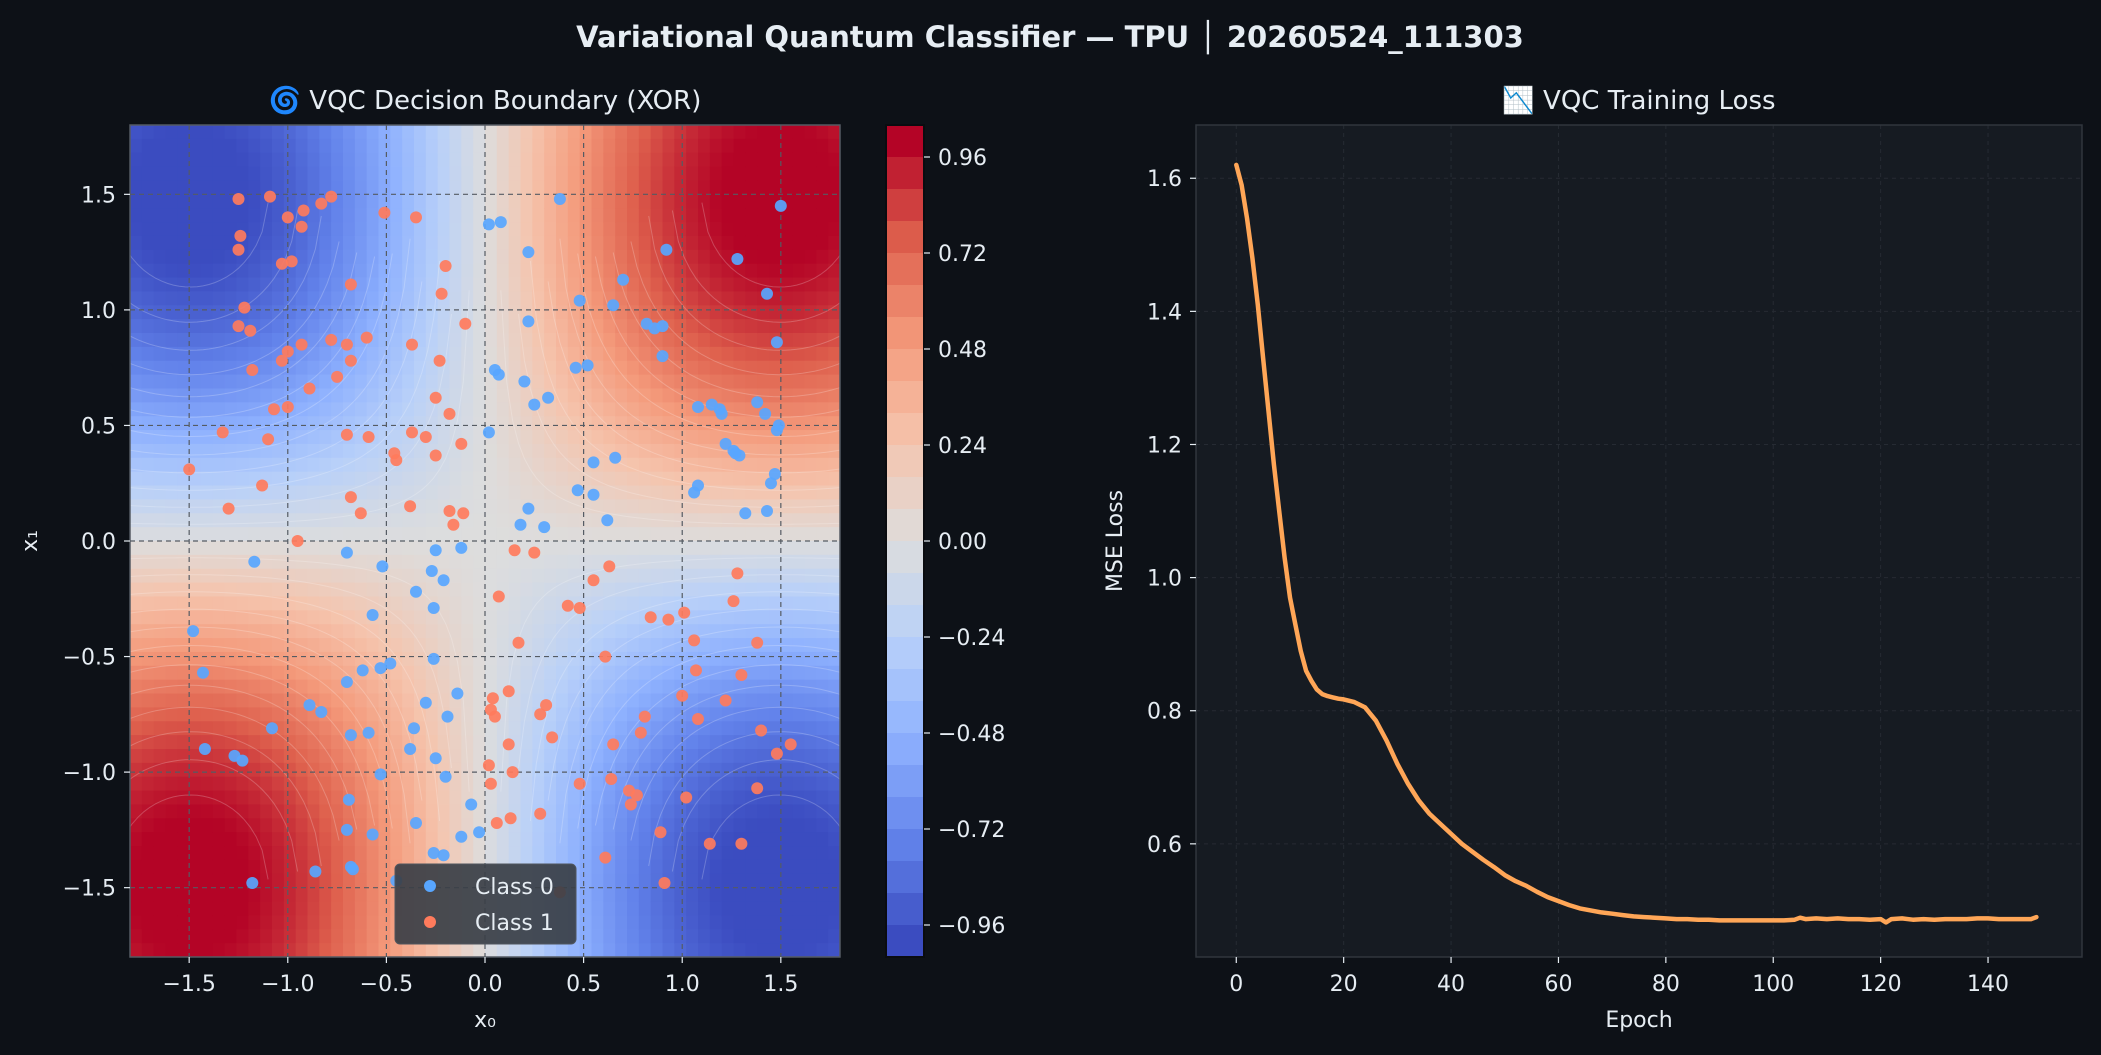 The width and height of the screenshot is (2101, 1055). I want to click on x-tick-label: 120, so click(1881, 984).